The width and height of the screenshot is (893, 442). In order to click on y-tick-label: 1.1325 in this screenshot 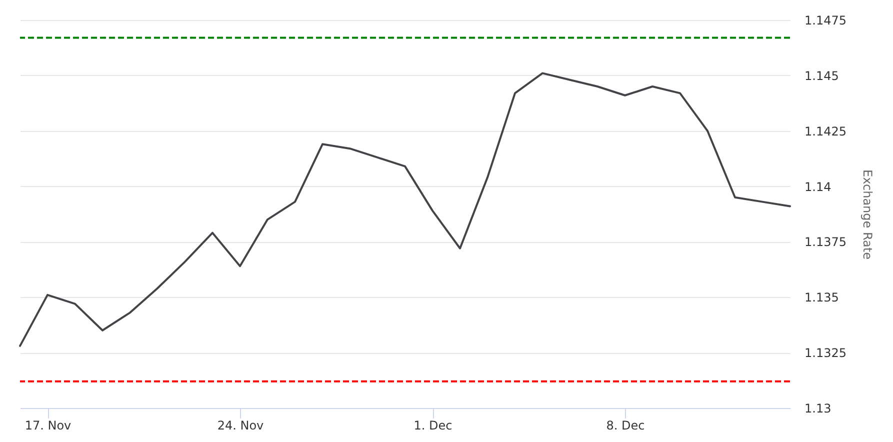, I will do `click(825, 353)`.